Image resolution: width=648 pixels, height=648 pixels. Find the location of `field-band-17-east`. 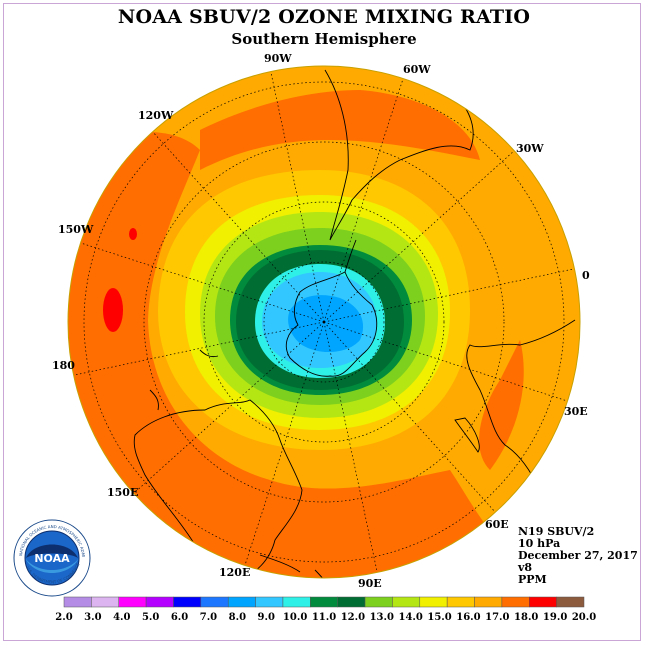

field-band-17-east is located at coordinates (501, 405).